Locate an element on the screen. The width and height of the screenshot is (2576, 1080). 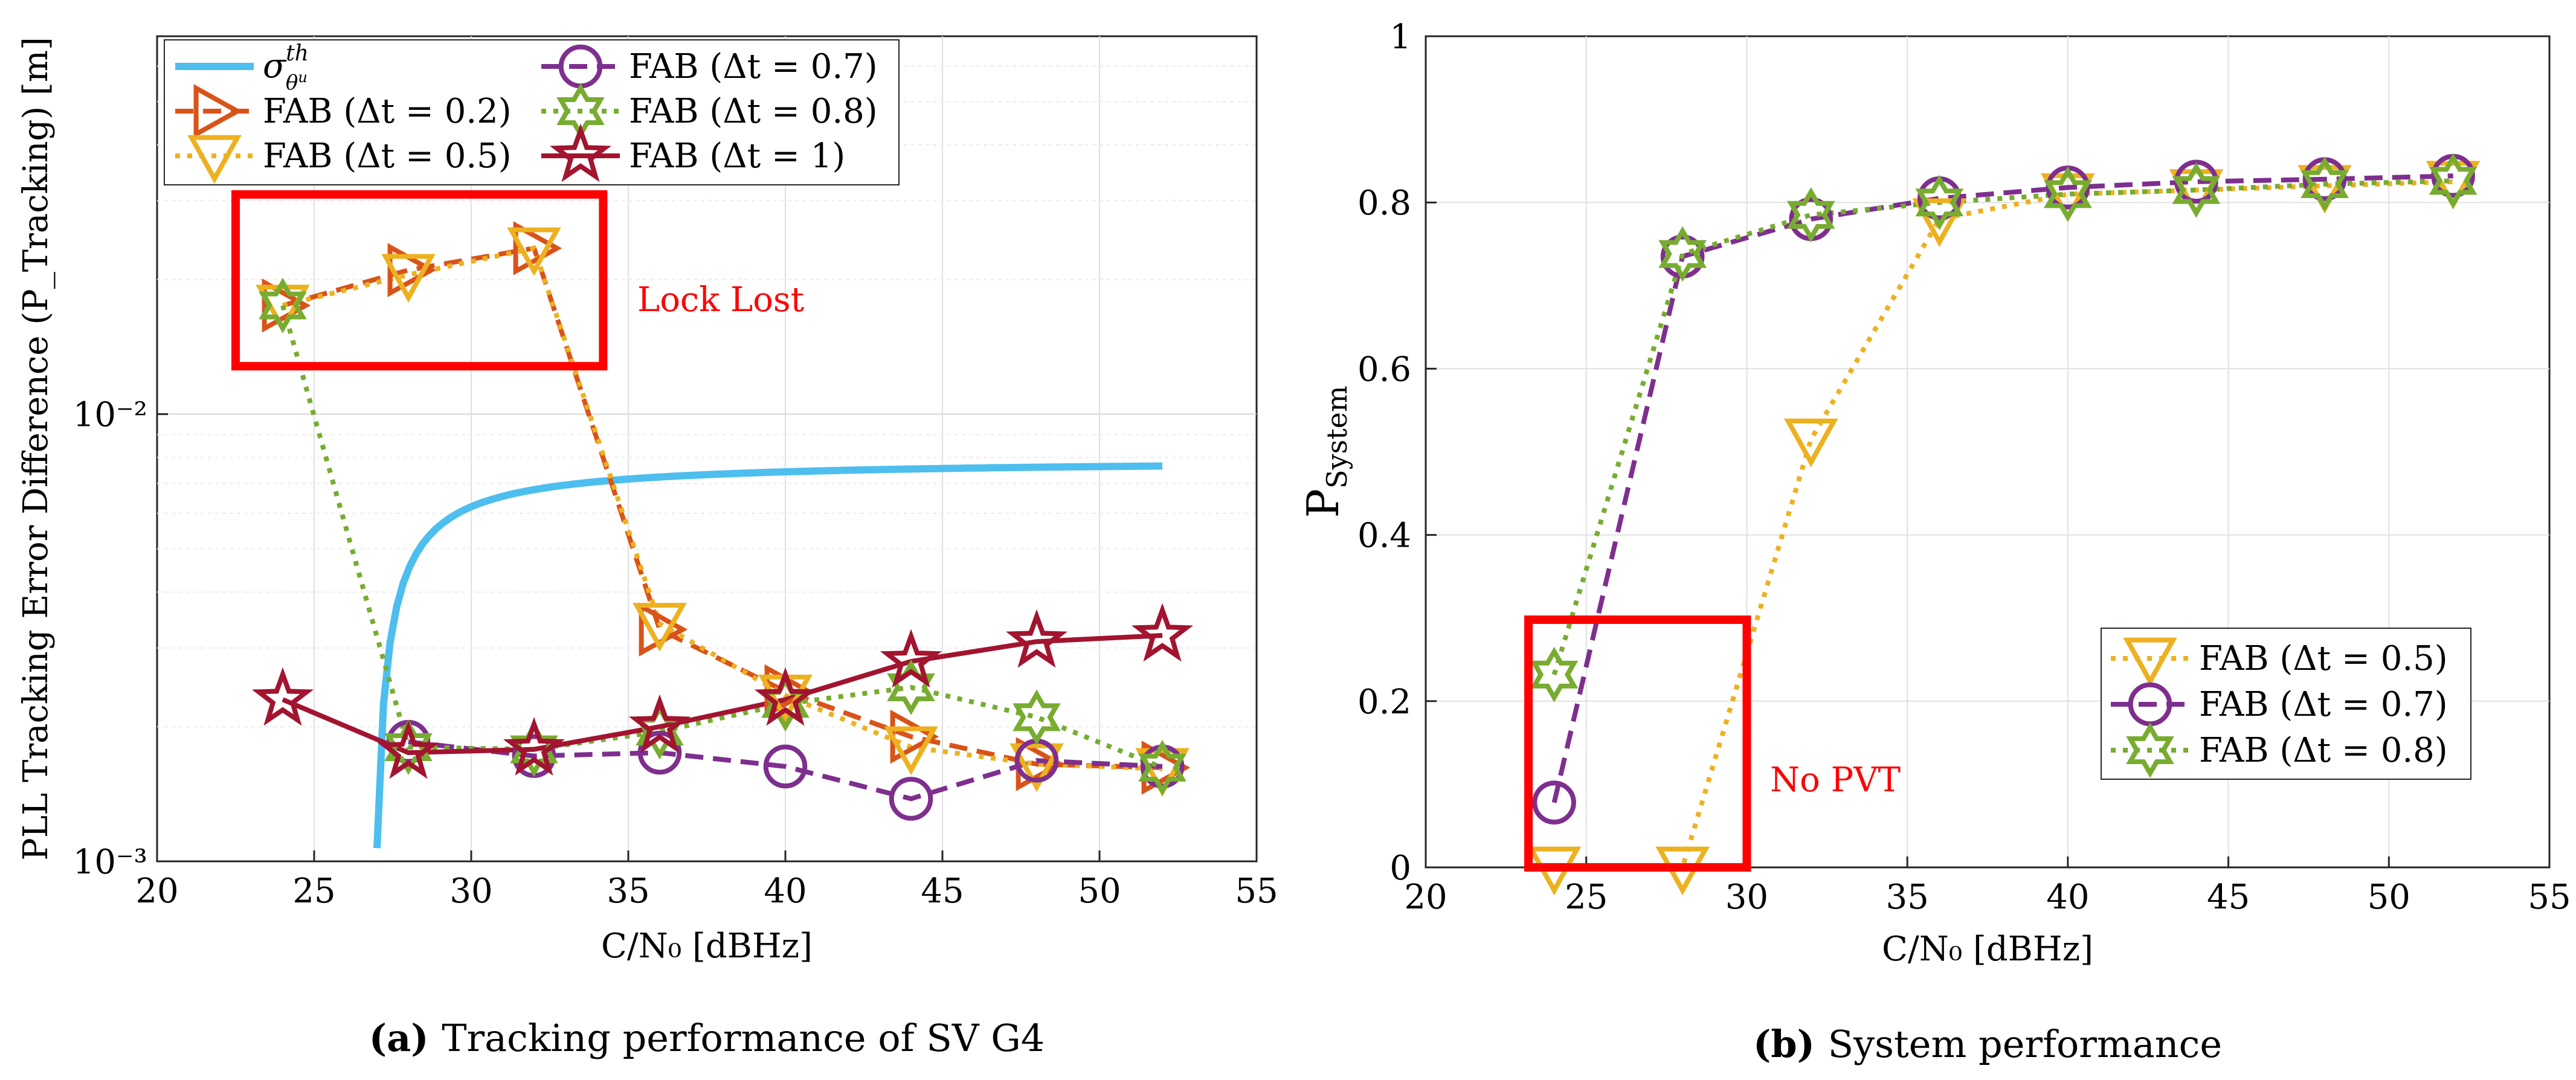
legend-label-dt02: FAB (Δt = 0.2) is located at coordinates (388, 111).